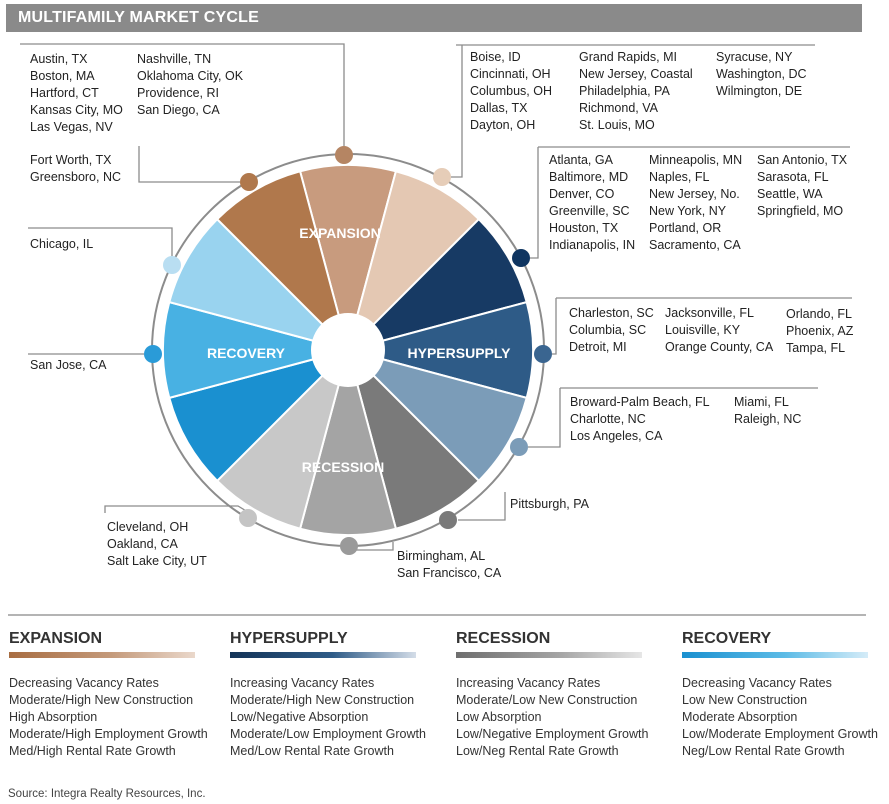 The width and height of the screenshot is (889, 804). Describe the element at coordinates (495, 57) in the screenshot. I see `city-name: Boise, ID` at that location.